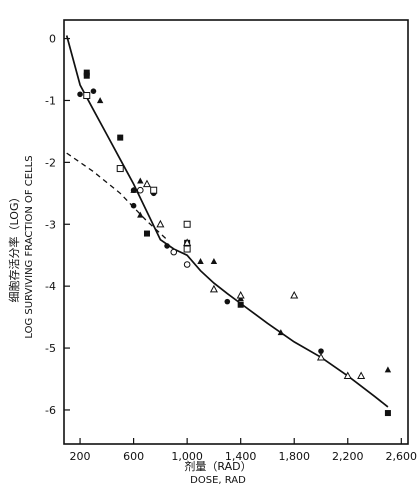 This screenshot has width=417, height=492. Describe the element at coordinates (294, 456) in the screenshot. I see `x-tick-label: 1,800` at that location.